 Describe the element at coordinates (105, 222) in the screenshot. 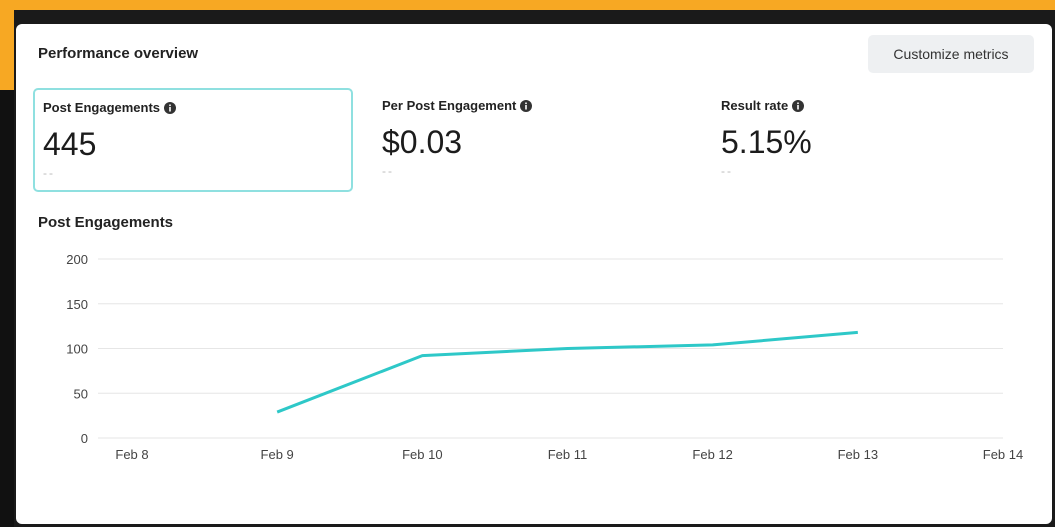

I see `chart-title: Post Engagements` at that location.